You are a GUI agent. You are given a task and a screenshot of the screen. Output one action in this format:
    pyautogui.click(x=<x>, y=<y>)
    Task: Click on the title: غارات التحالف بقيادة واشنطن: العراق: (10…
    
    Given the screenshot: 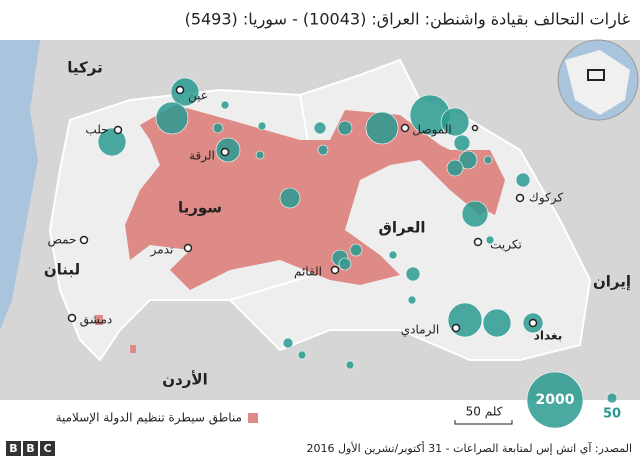 What is the action you would take?
    pyautogui.click(x=407, y=20)
    